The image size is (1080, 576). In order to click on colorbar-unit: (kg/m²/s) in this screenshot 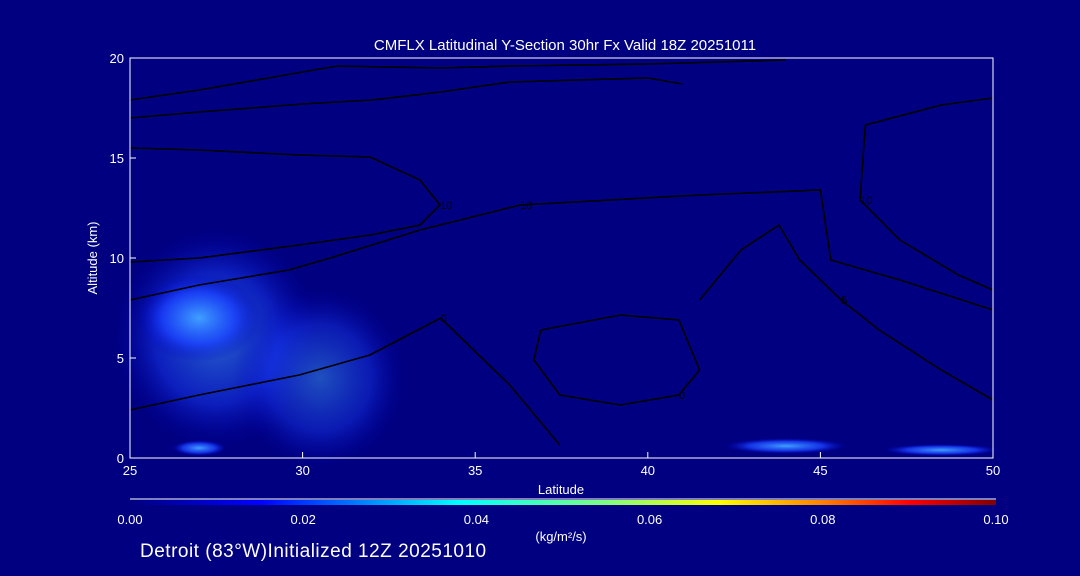, I will do `click(560, 536)`.